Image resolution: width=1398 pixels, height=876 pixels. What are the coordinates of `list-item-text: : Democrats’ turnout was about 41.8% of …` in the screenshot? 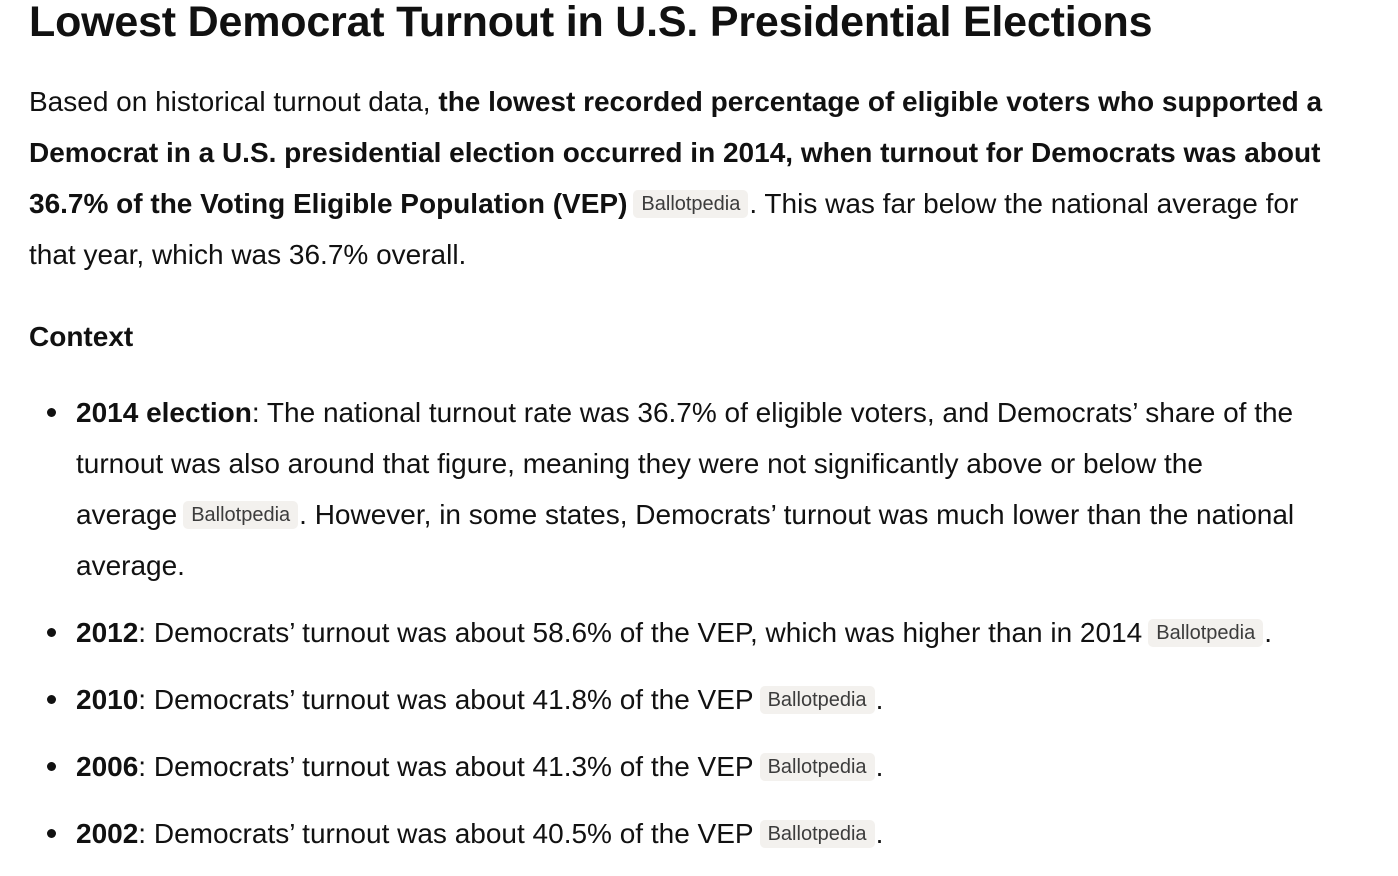 It's located at (446, 699).